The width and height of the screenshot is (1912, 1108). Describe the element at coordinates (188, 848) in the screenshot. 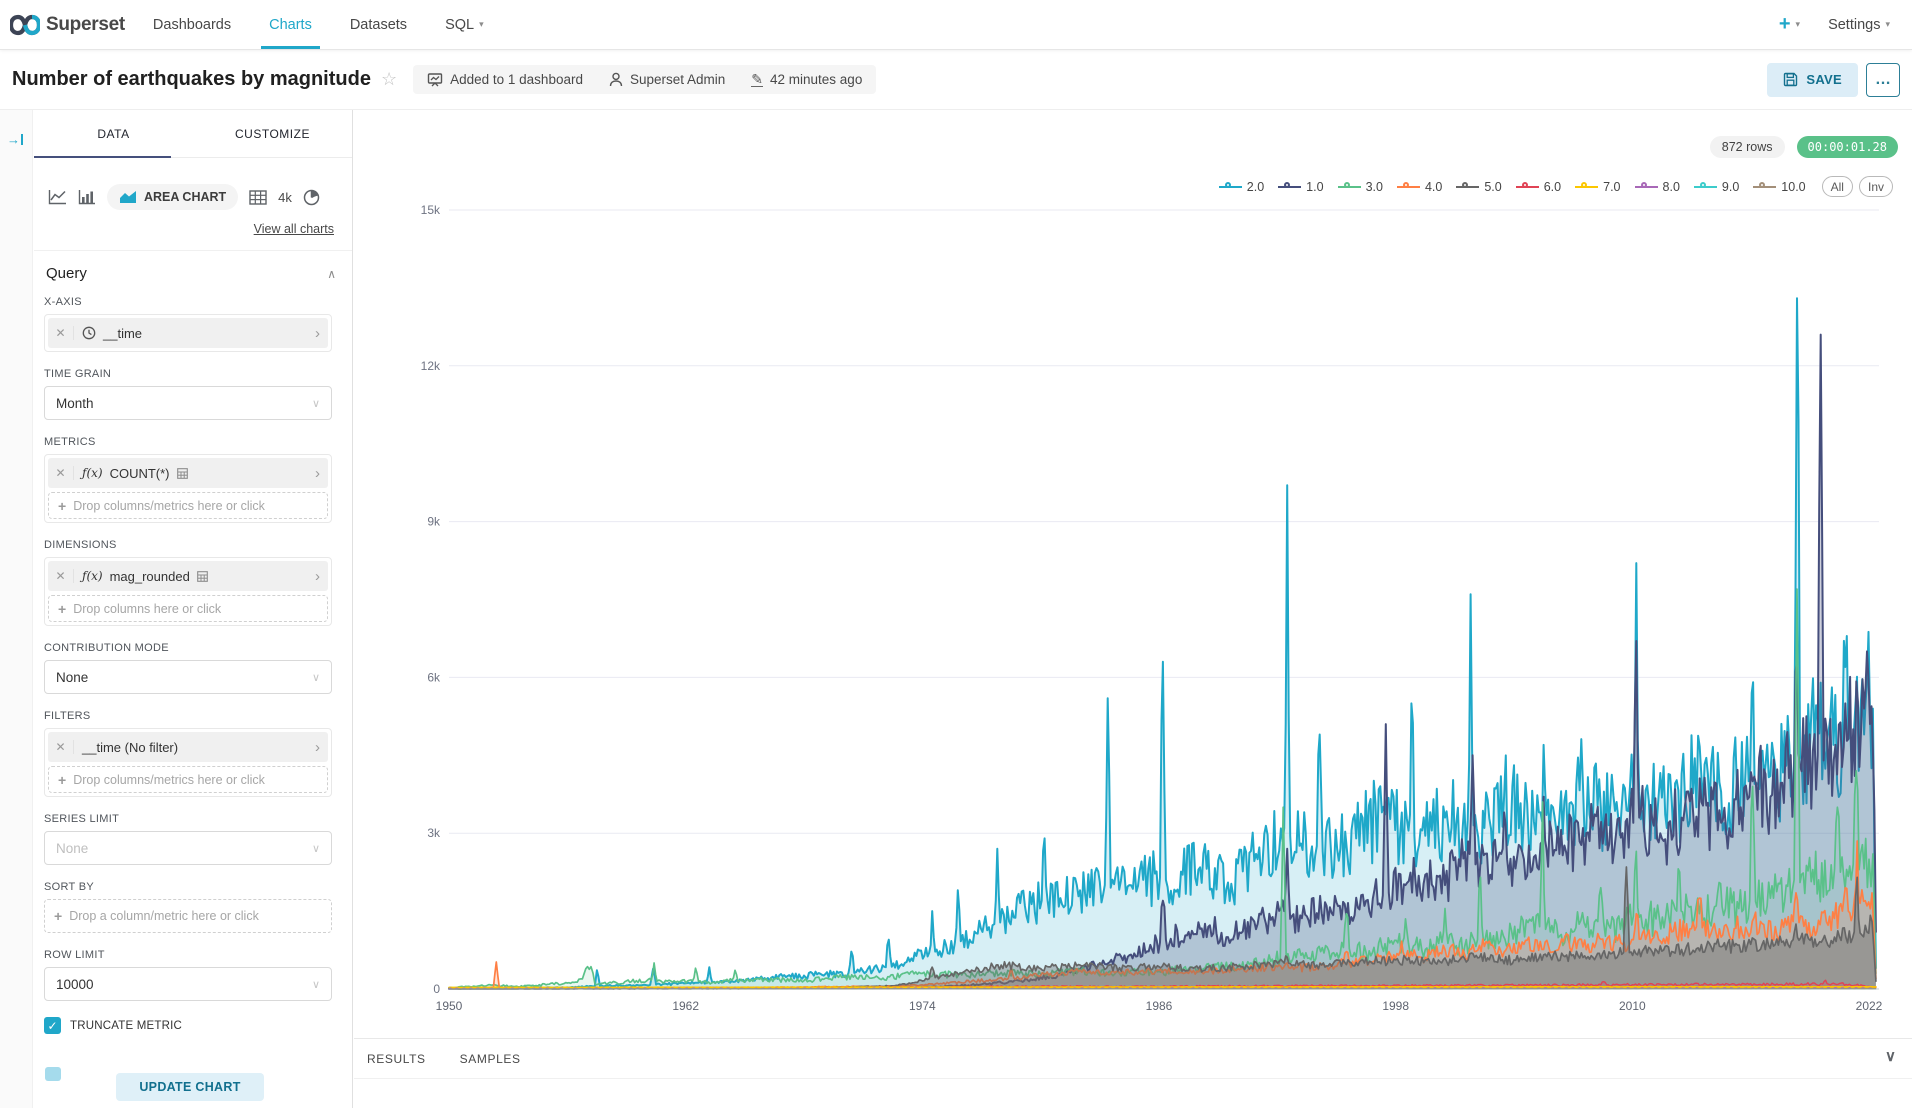

I see `series-limit-select: None ∨` at that location.